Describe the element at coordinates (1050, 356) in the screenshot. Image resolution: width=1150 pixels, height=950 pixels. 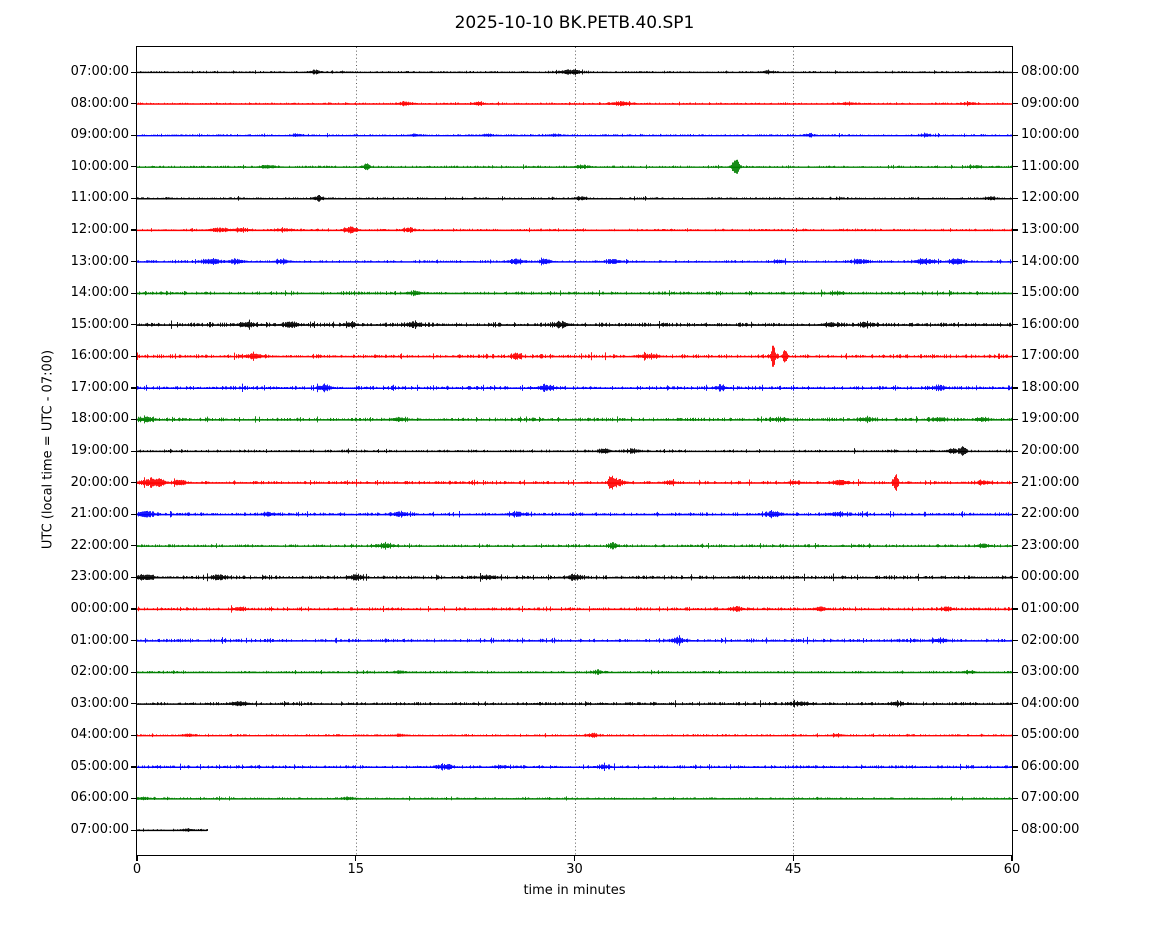
I see `row-time-label-right: 17:00:00` at that location.